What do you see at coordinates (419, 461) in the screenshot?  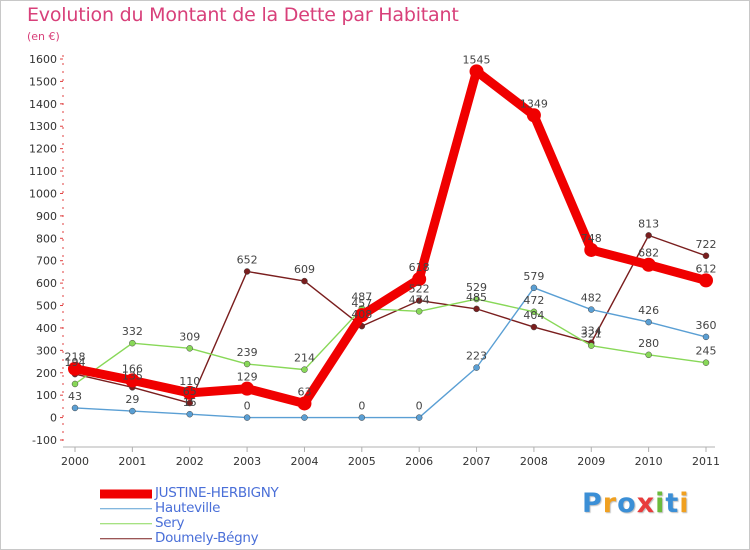 I see `x-tick-label: 2006` at bounding box center [419, 461].